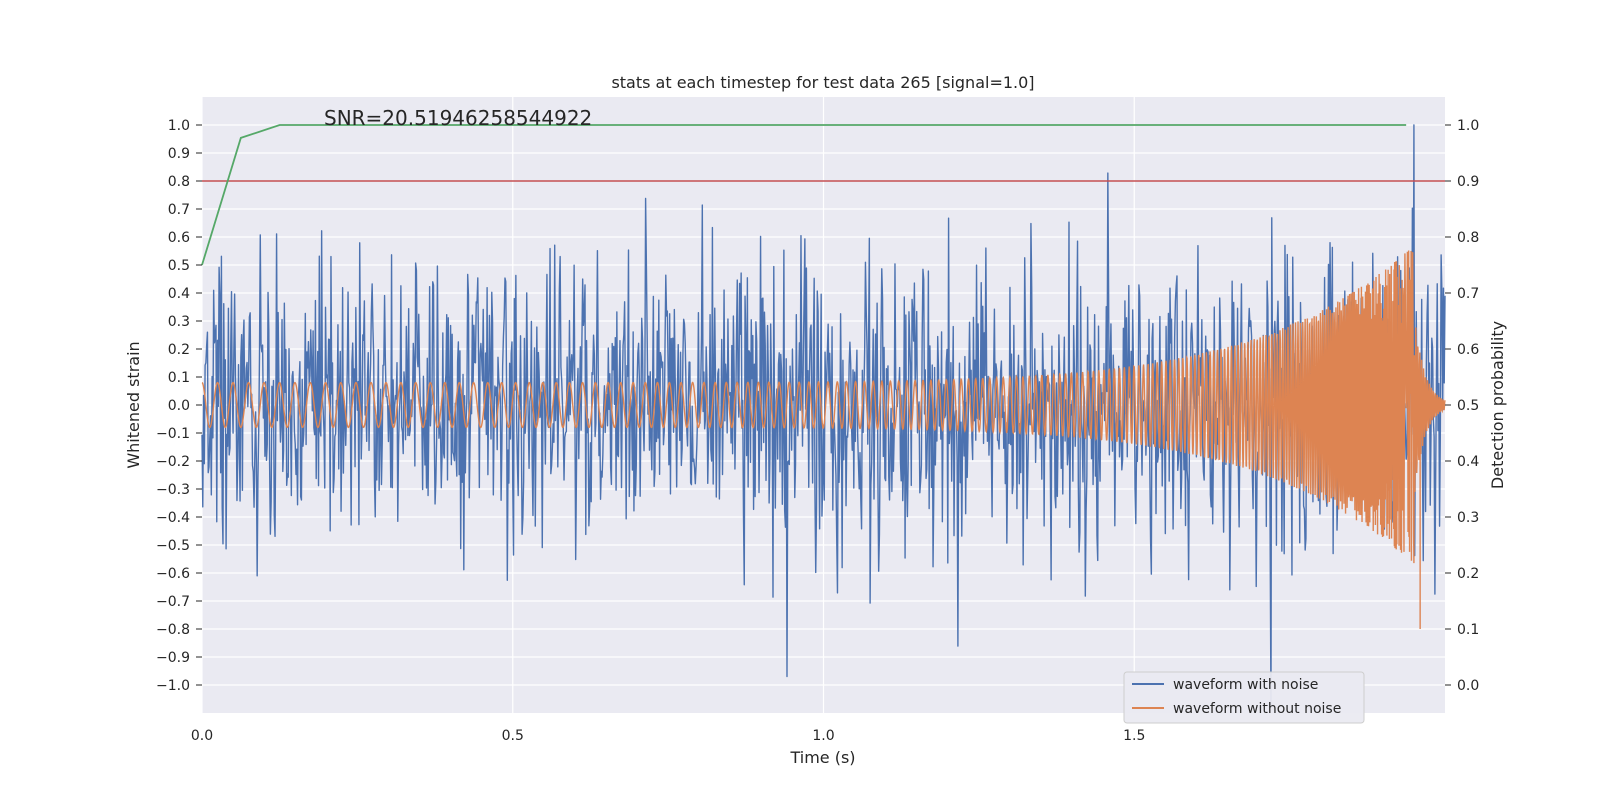  Describe the element at coordinates (173, 574) in the screenshot. I see `y-tick-label: −0.6` at that location.